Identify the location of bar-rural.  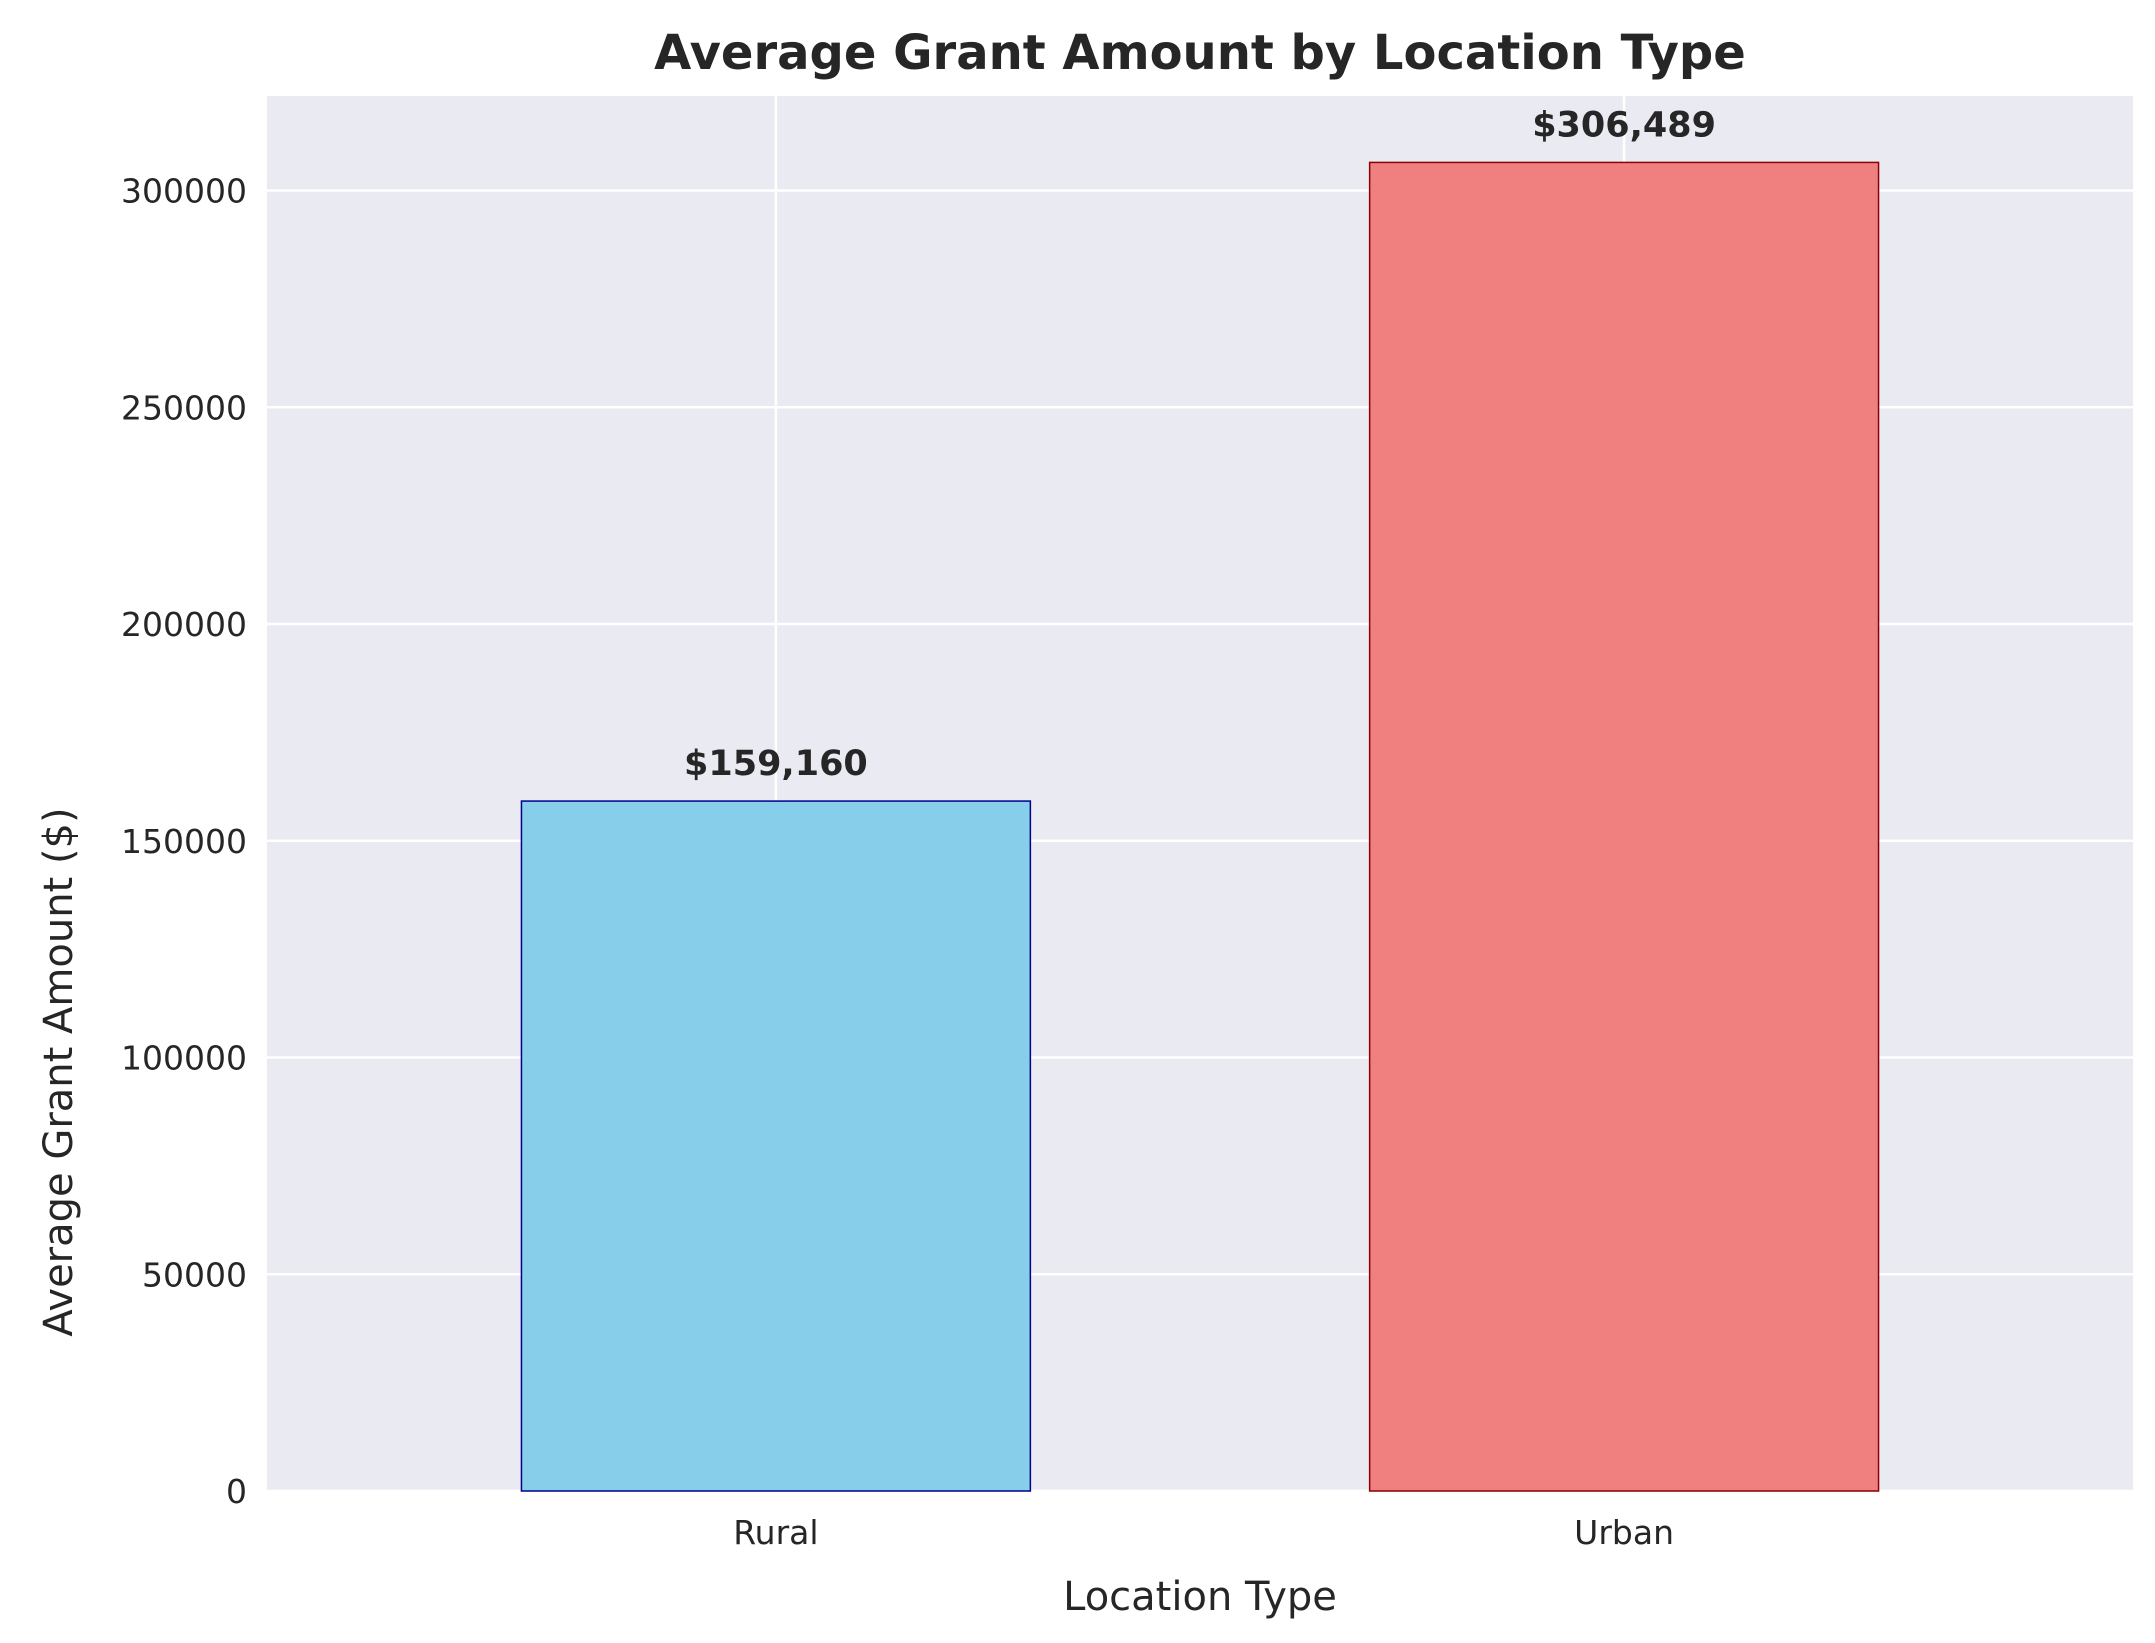
(776, 1146).